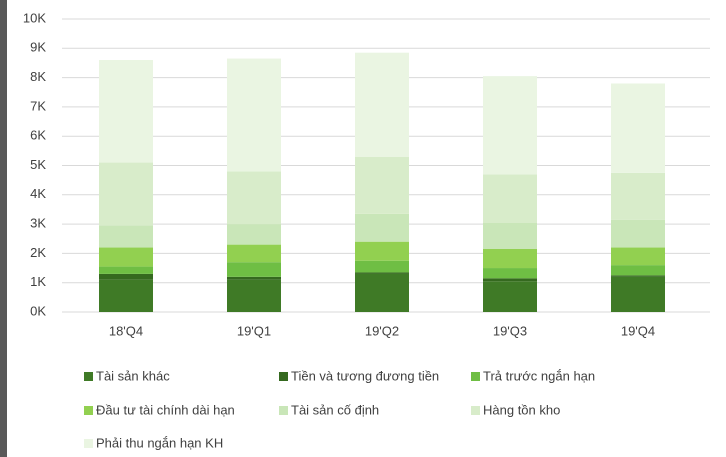 Image resolution: width=726 pixels, height=457 pixels. Describe the element at coordinates (510, 330) in the screenshot. I see `x-tick-label: 19'Q3` at that location.